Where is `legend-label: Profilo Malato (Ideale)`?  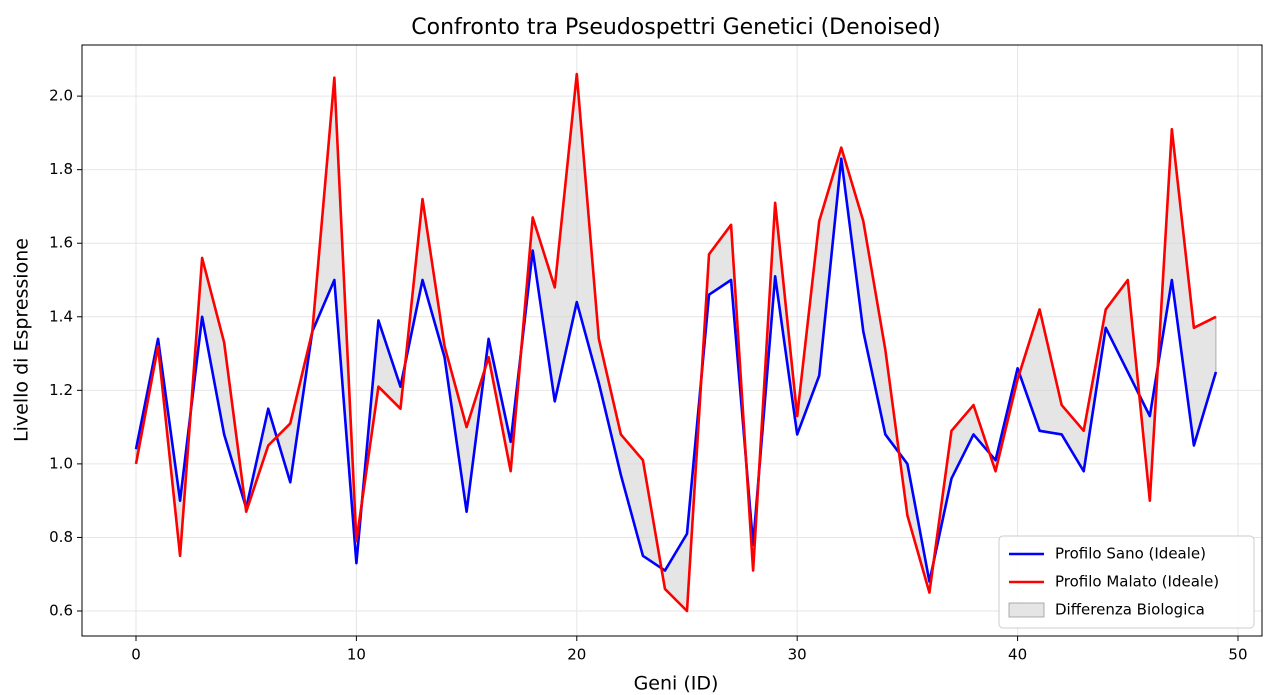 legend-label: Profilo Malato (Ideale) is located at coordinates (1137, 582).